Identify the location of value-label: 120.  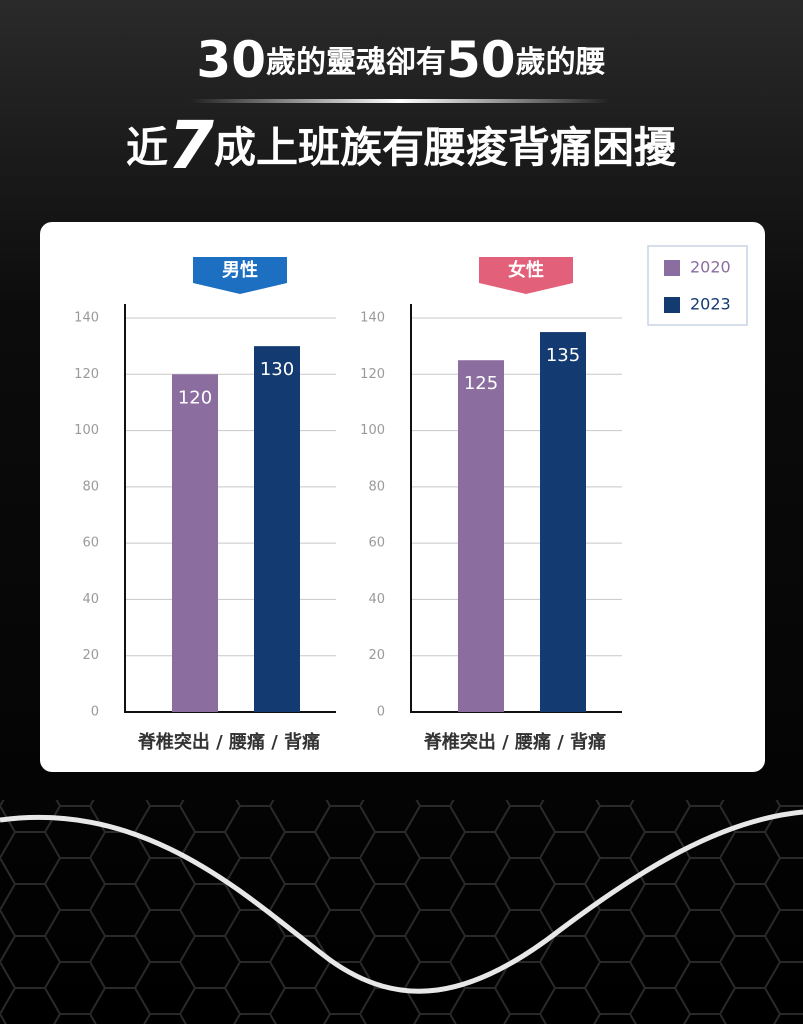
(195, 397).